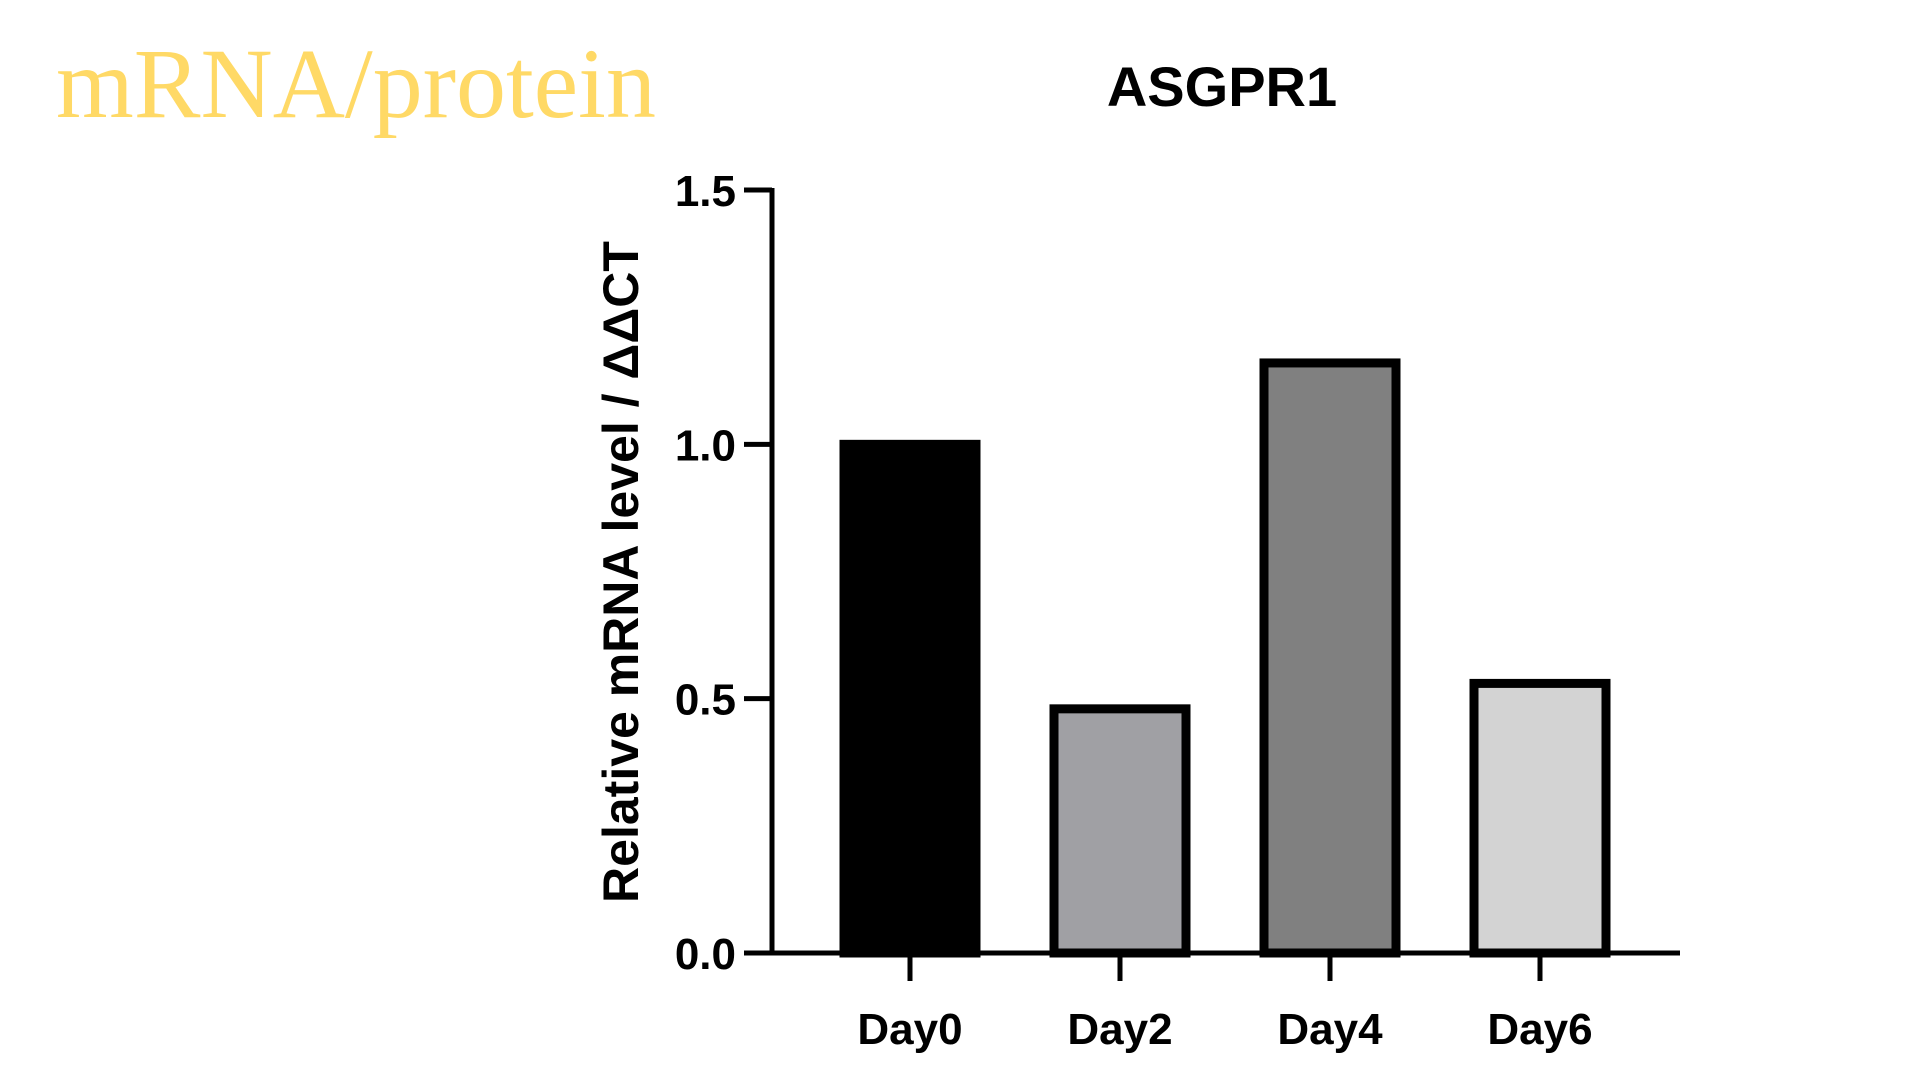 The image size is (1920, 1080). What do you see at coordinates (909, 1029) in the screenshot?
I see `x-tick-label: Day0` at bounding box center [909, 1029].